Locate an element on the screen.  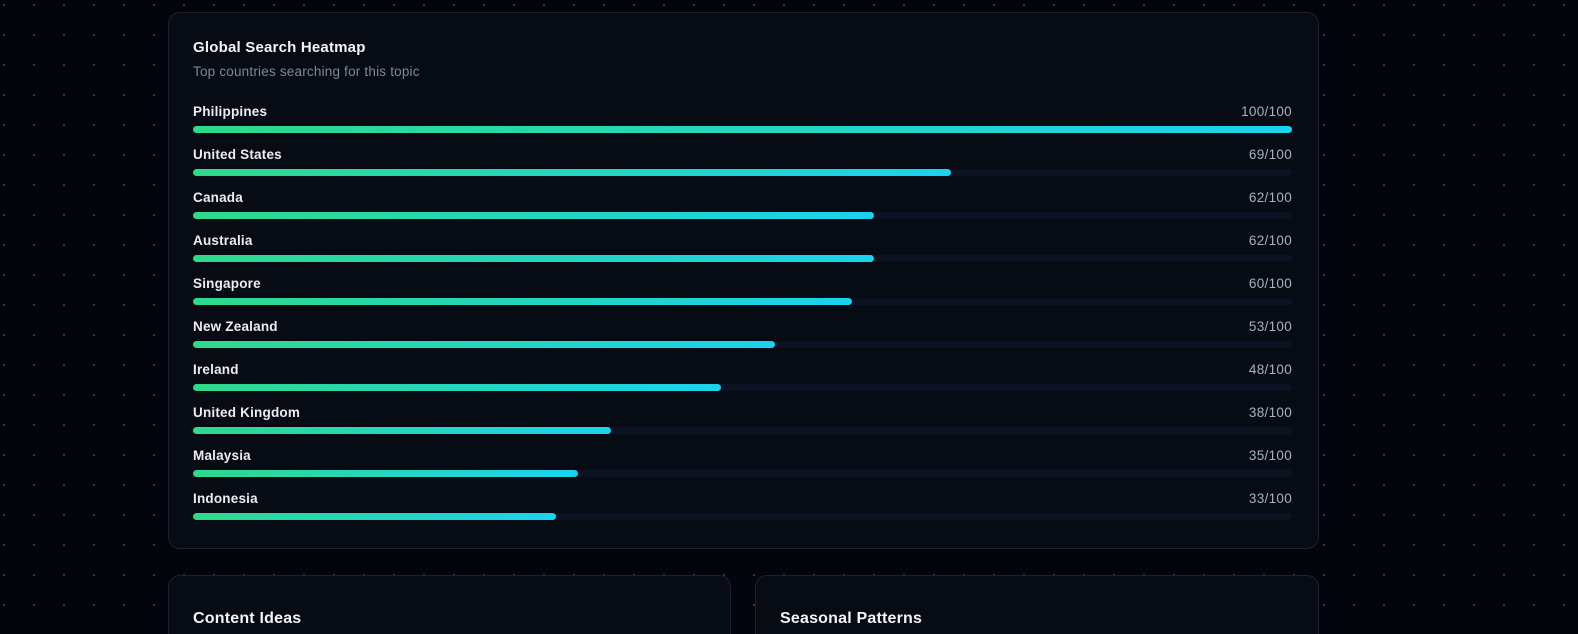
country-row: Australia 62/100 is located at coordinates (742, 247).